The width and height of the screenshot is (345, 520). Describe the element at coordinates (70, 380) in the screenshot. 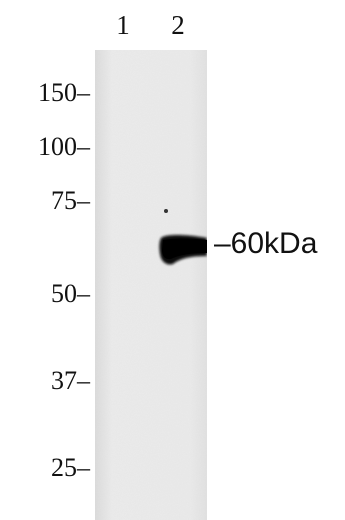

I see `marker-37: 37–` at that location.